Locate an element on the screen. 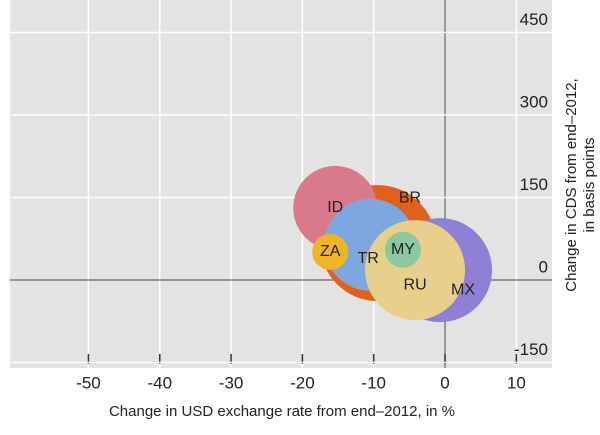 The width and height of the screenshot is (600, 435). y-tick-label: 0 is located at coordinates (543, 266).